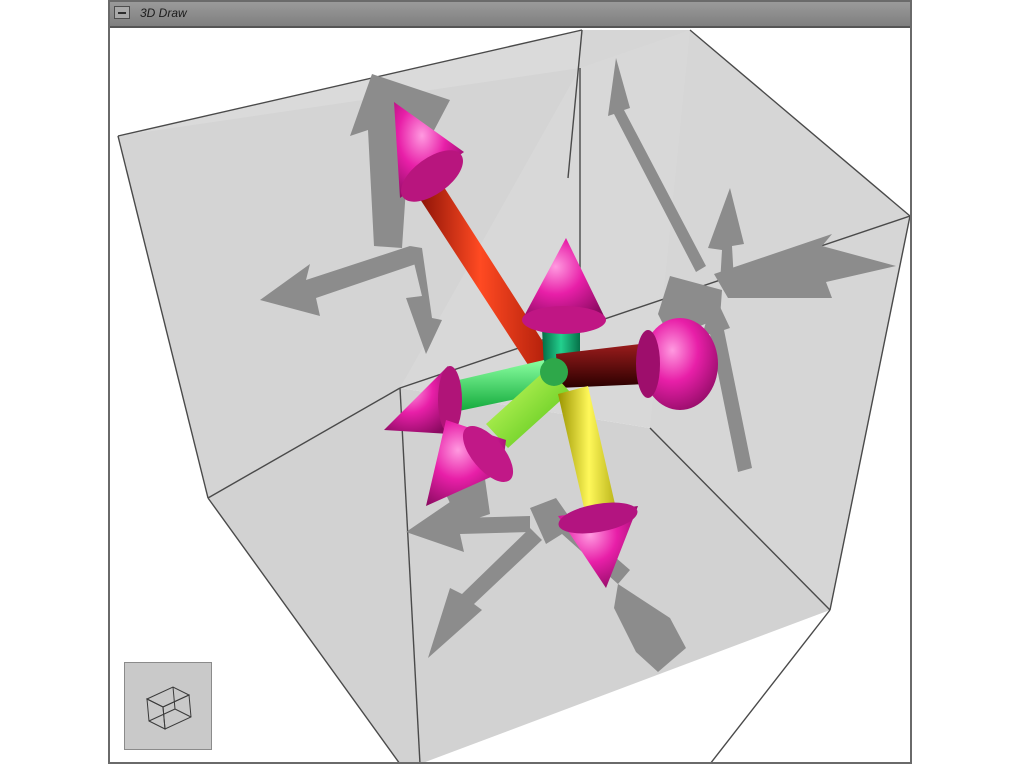 The height and width of the screenshot is (768, 1024). I want to click on green-arrow-cone, so click(417, 400).